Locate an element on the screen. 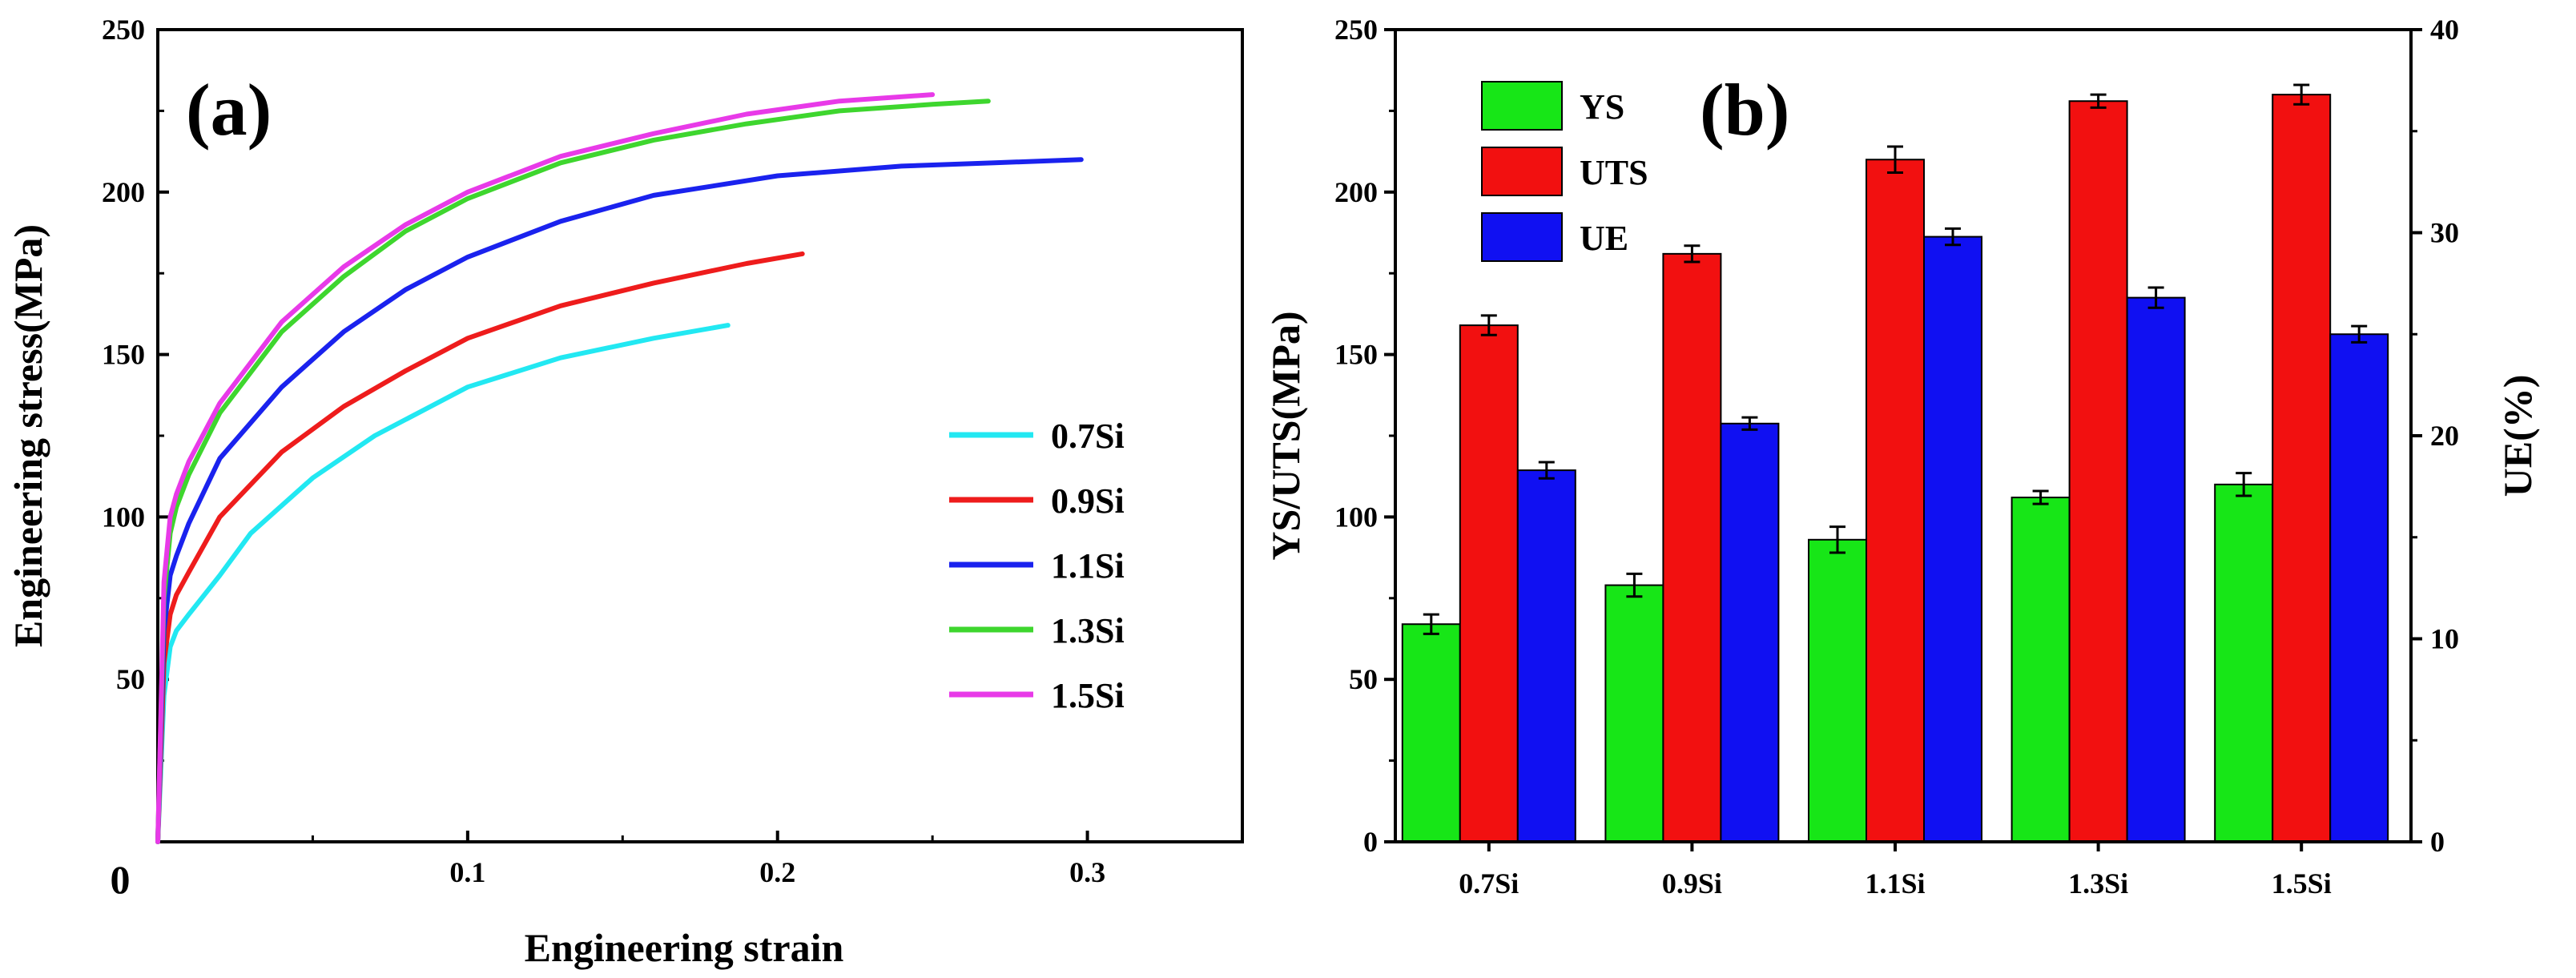 Image resolution: width=2576 pixels, height=978 pixels. origin-label-a: 0 is located at coordinates (121, 879).